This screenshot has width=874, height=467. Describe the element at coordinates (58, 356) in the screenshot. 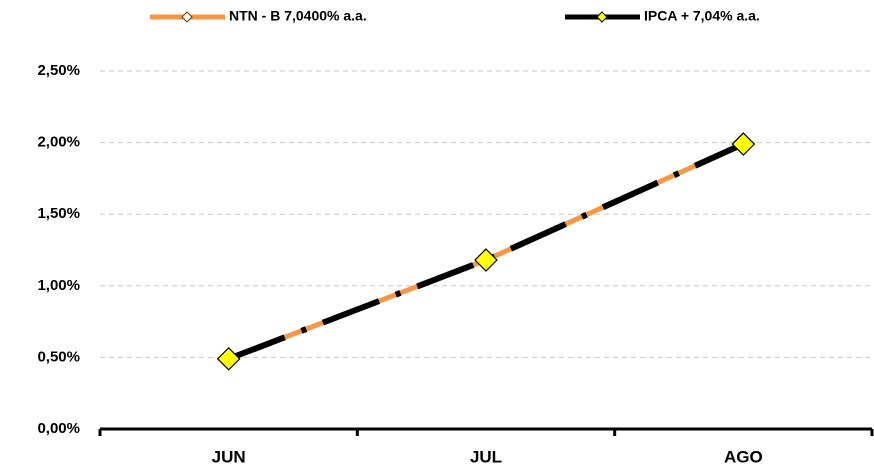

I see `y-tick-label: 0,50%` at that location.